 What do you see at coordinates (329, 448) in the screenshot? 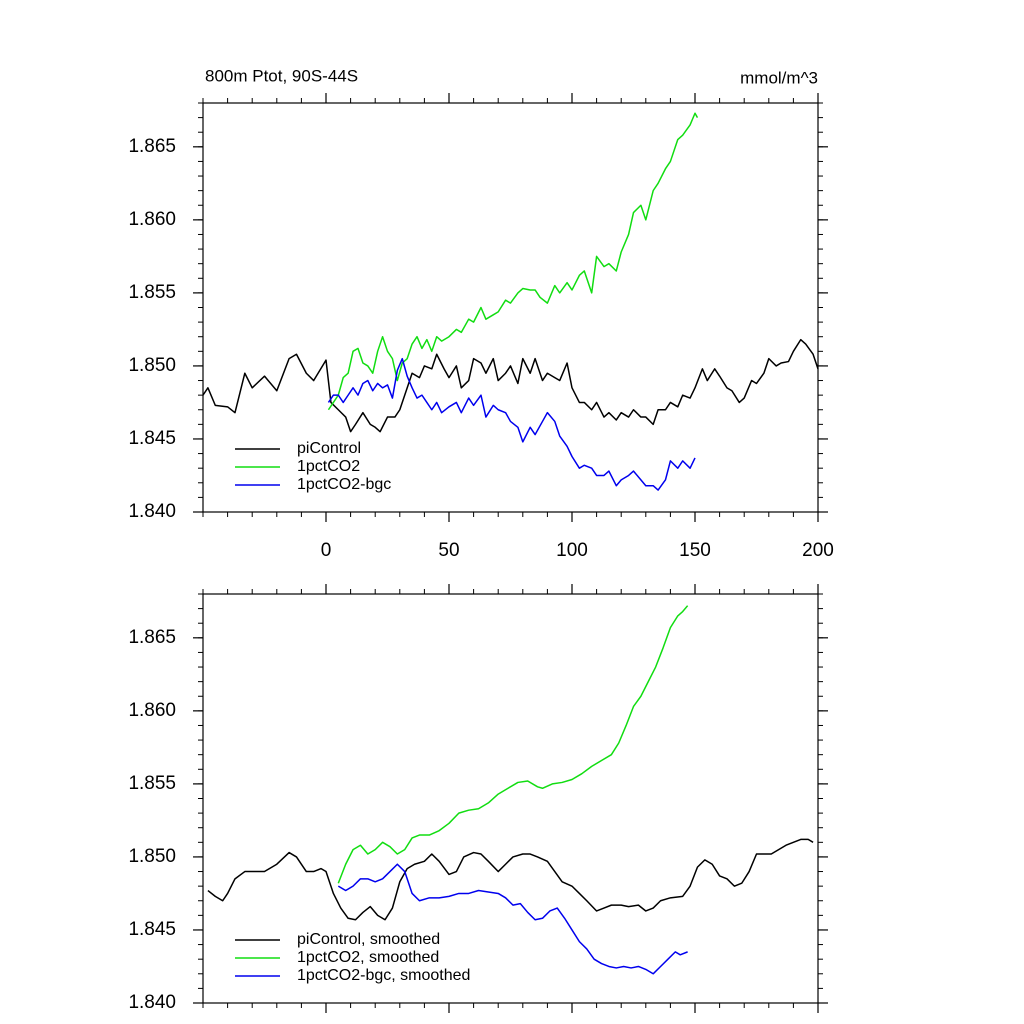
I see `legend-label: piControl` at bounding box center [329, 448].